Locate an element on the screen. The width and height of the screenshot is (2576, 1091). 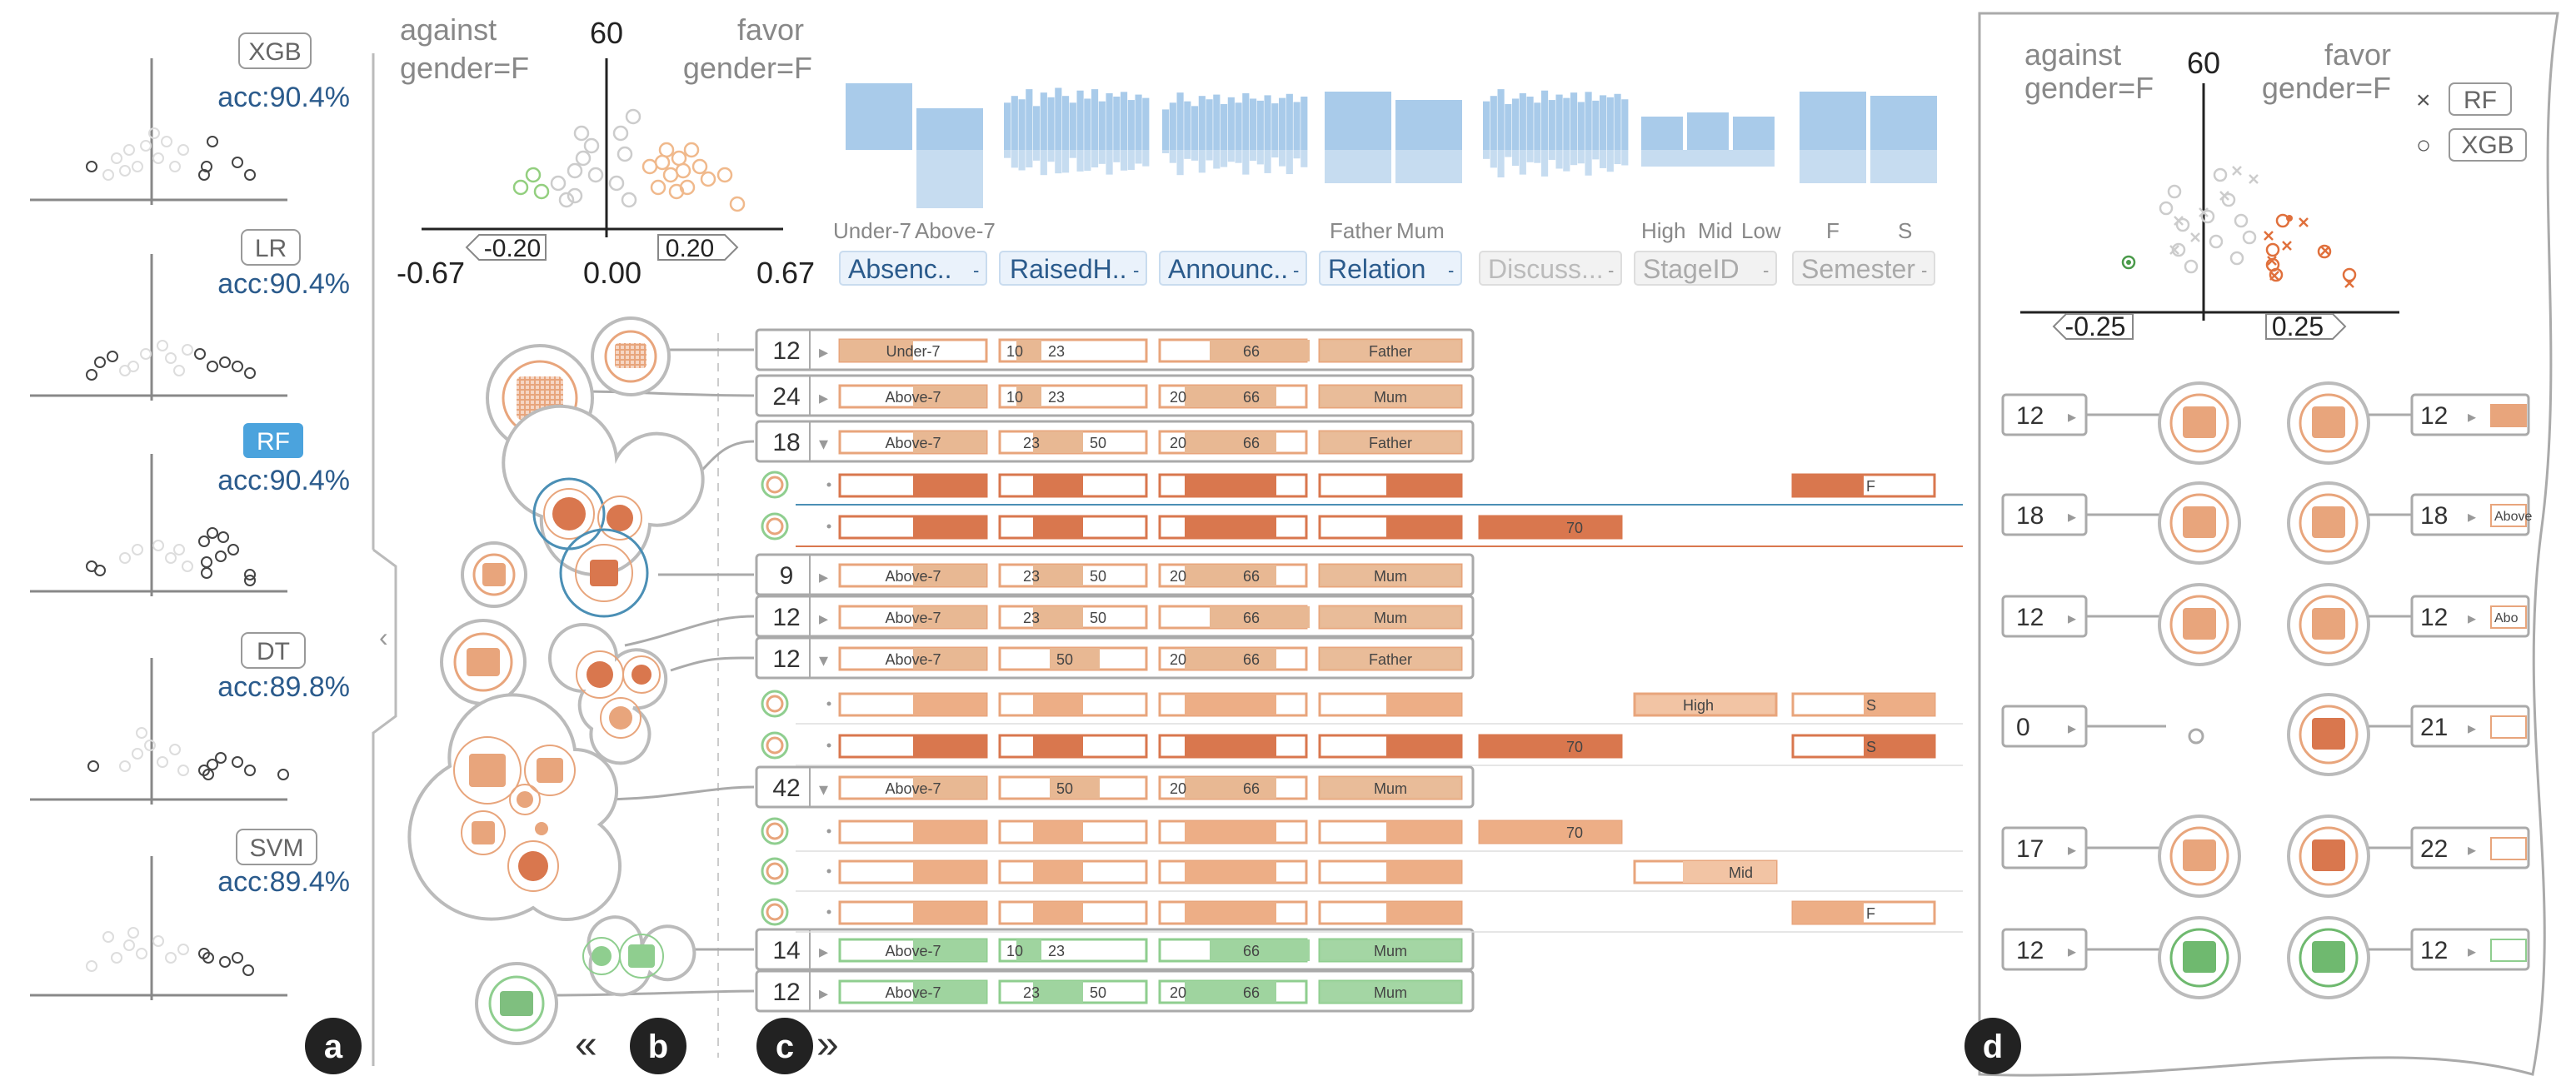
model-name-tag-selected is located at coordinates (273, 440).